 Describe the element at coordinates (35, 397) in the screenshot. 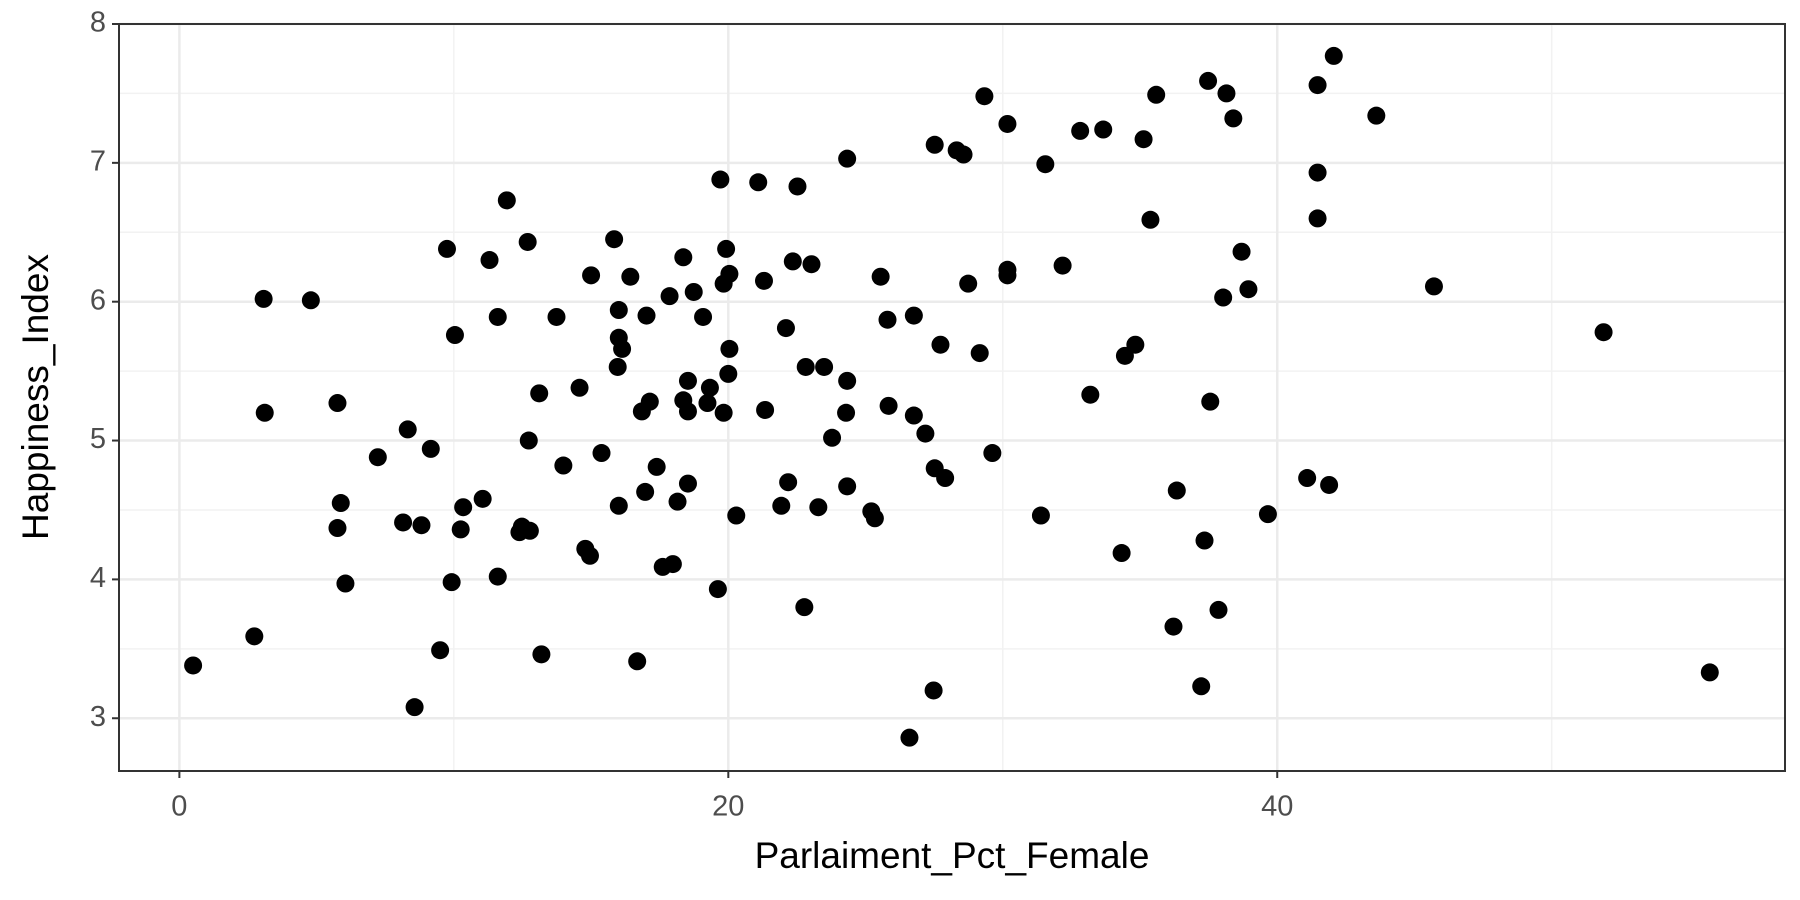

I see `y-axis-title: Happiness_Index` at that location.